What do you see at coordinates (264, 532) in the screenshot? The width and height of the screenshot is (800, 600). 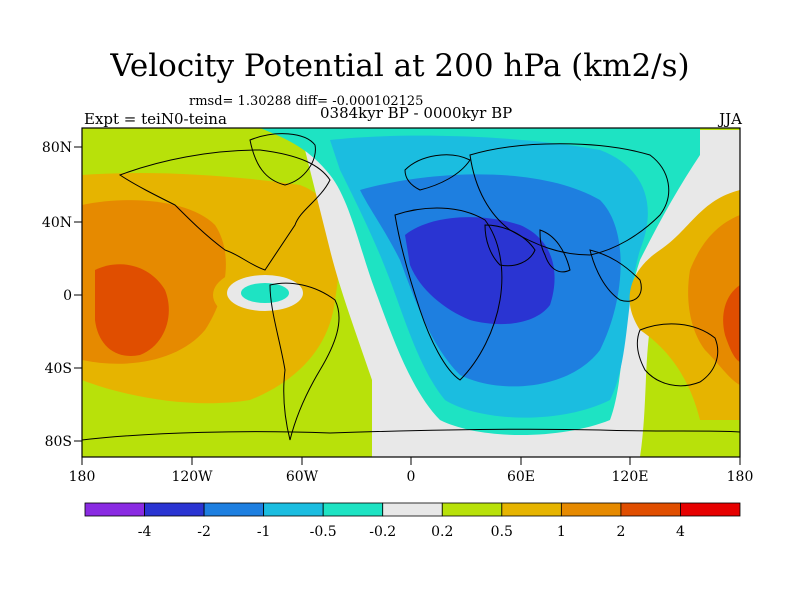 I see `colorbar-label: -1` at bounding box center [264, 532].